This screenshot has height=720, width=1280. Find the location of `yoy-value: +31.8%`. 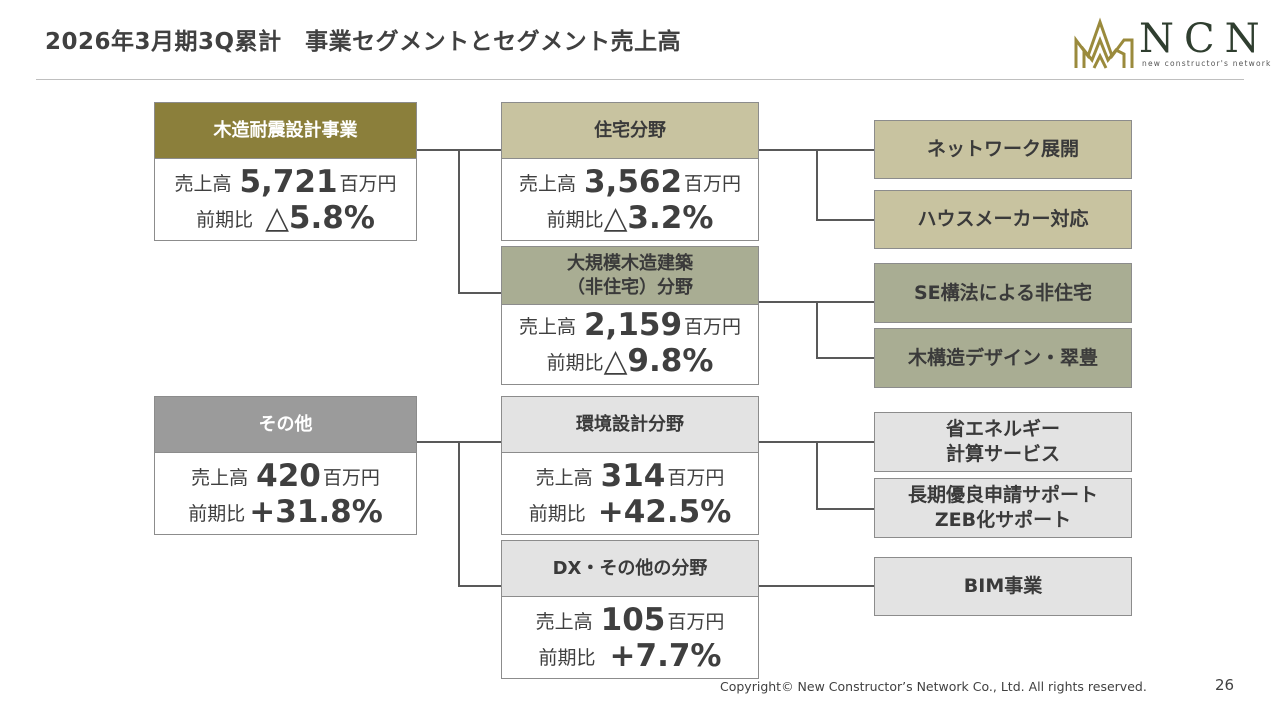

yoy-value: +31.8% is located at coordinates (316, 512).